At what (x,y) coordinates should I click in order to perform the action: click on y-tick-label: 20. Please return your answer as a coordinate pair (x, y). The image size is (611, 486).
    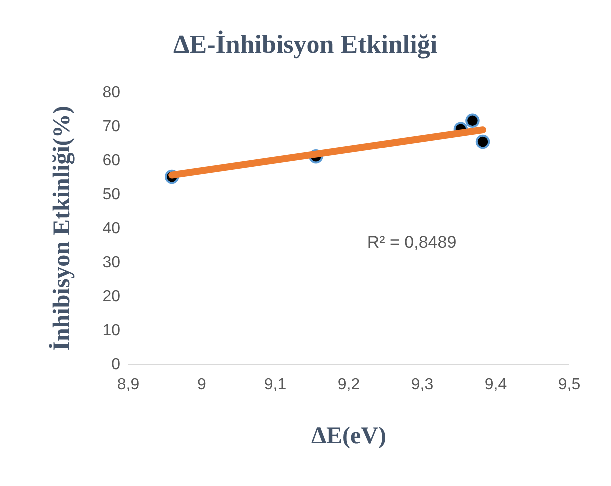
    Looking at the image, I should click on (111, 297).